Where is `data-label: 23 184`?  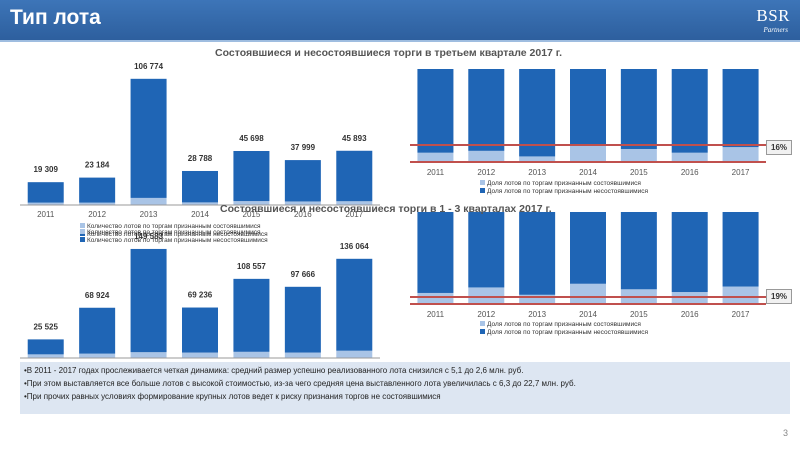 data-label: 23 184 is located at coordinates (97, 165).